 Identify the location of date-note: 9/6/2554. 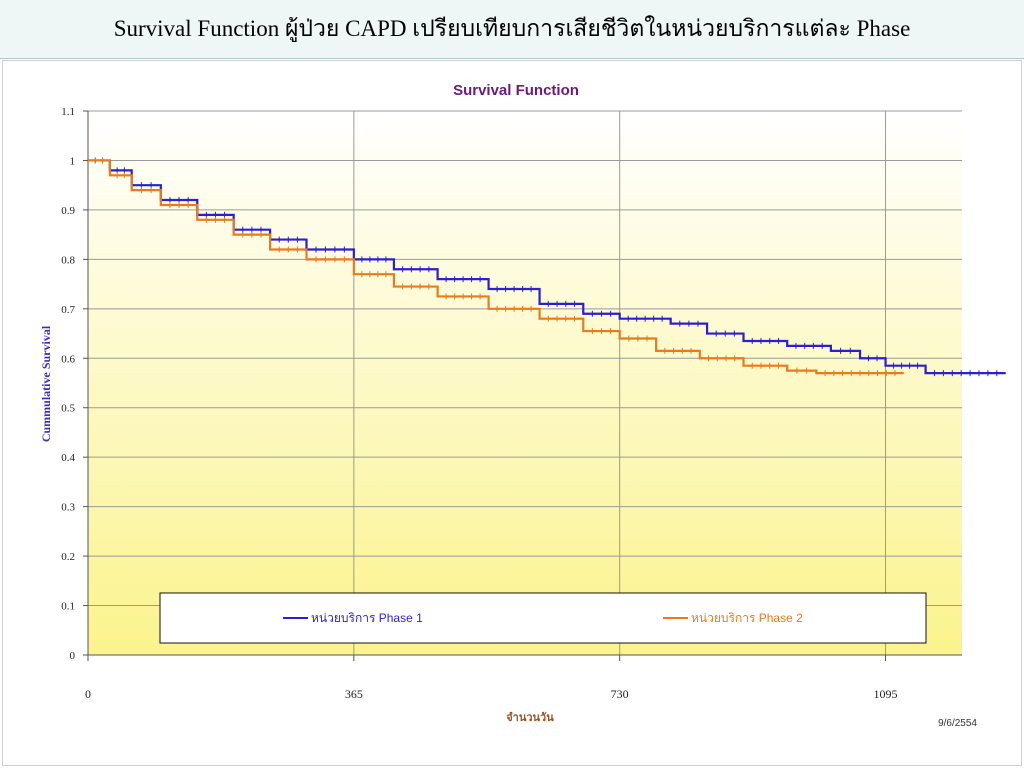
(957, 723).